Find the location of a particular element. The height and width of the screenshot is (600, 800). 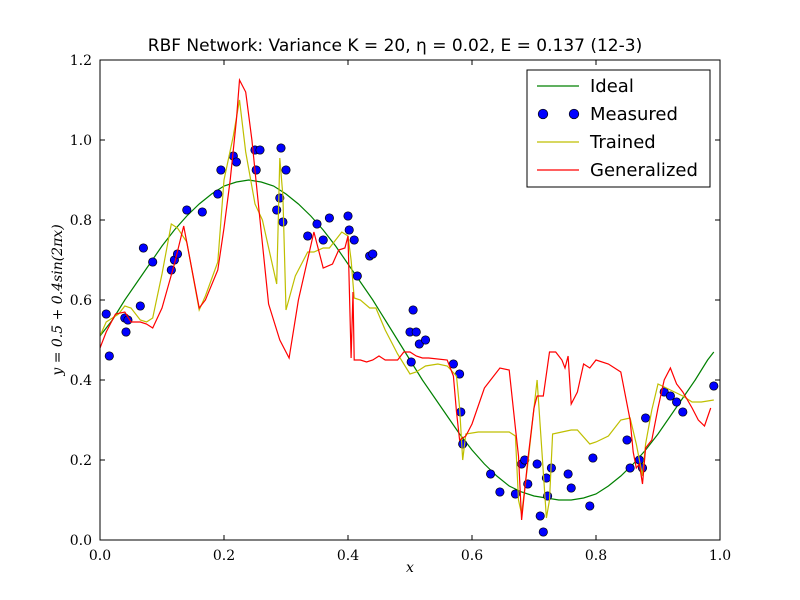

y-tick-label: 0.8 is located at coordinates (81, 221).